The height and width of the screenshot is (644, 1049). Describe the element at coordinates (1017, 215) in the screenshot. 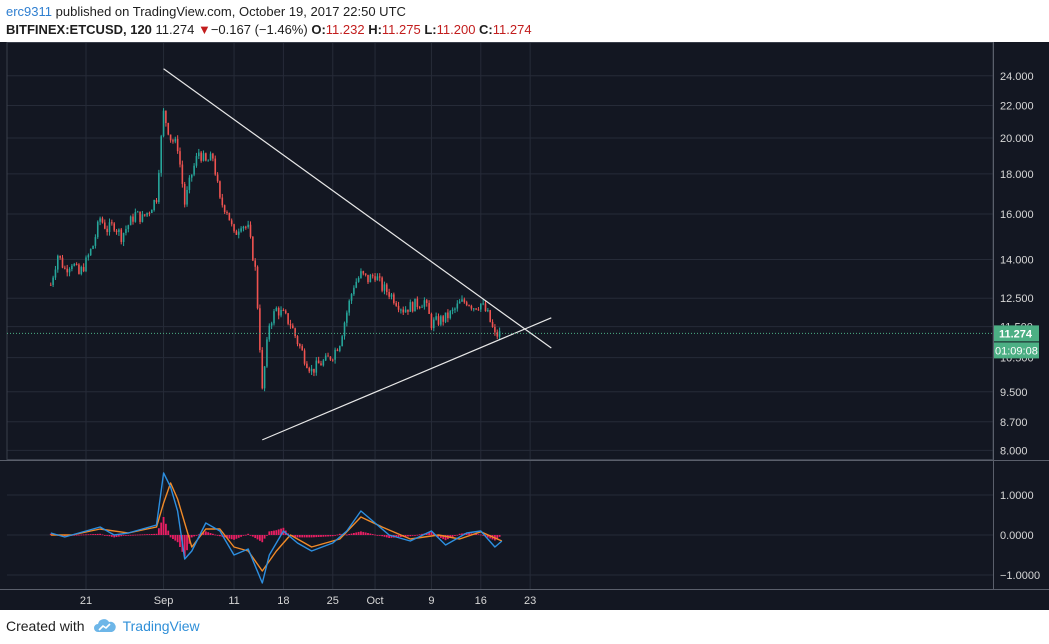

I see `price-axis-label: 16.000` at that location.